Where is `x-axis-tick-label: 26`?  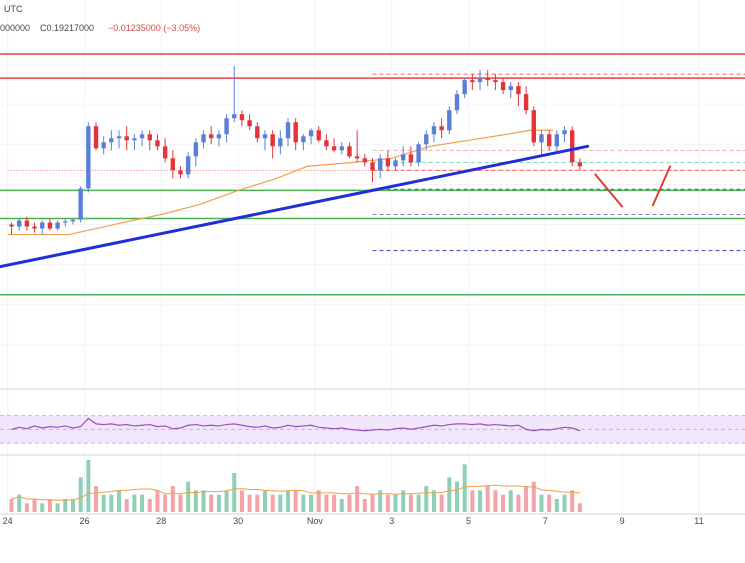
x-axis-tick-label: 26 is located at coordinates (84, 521).